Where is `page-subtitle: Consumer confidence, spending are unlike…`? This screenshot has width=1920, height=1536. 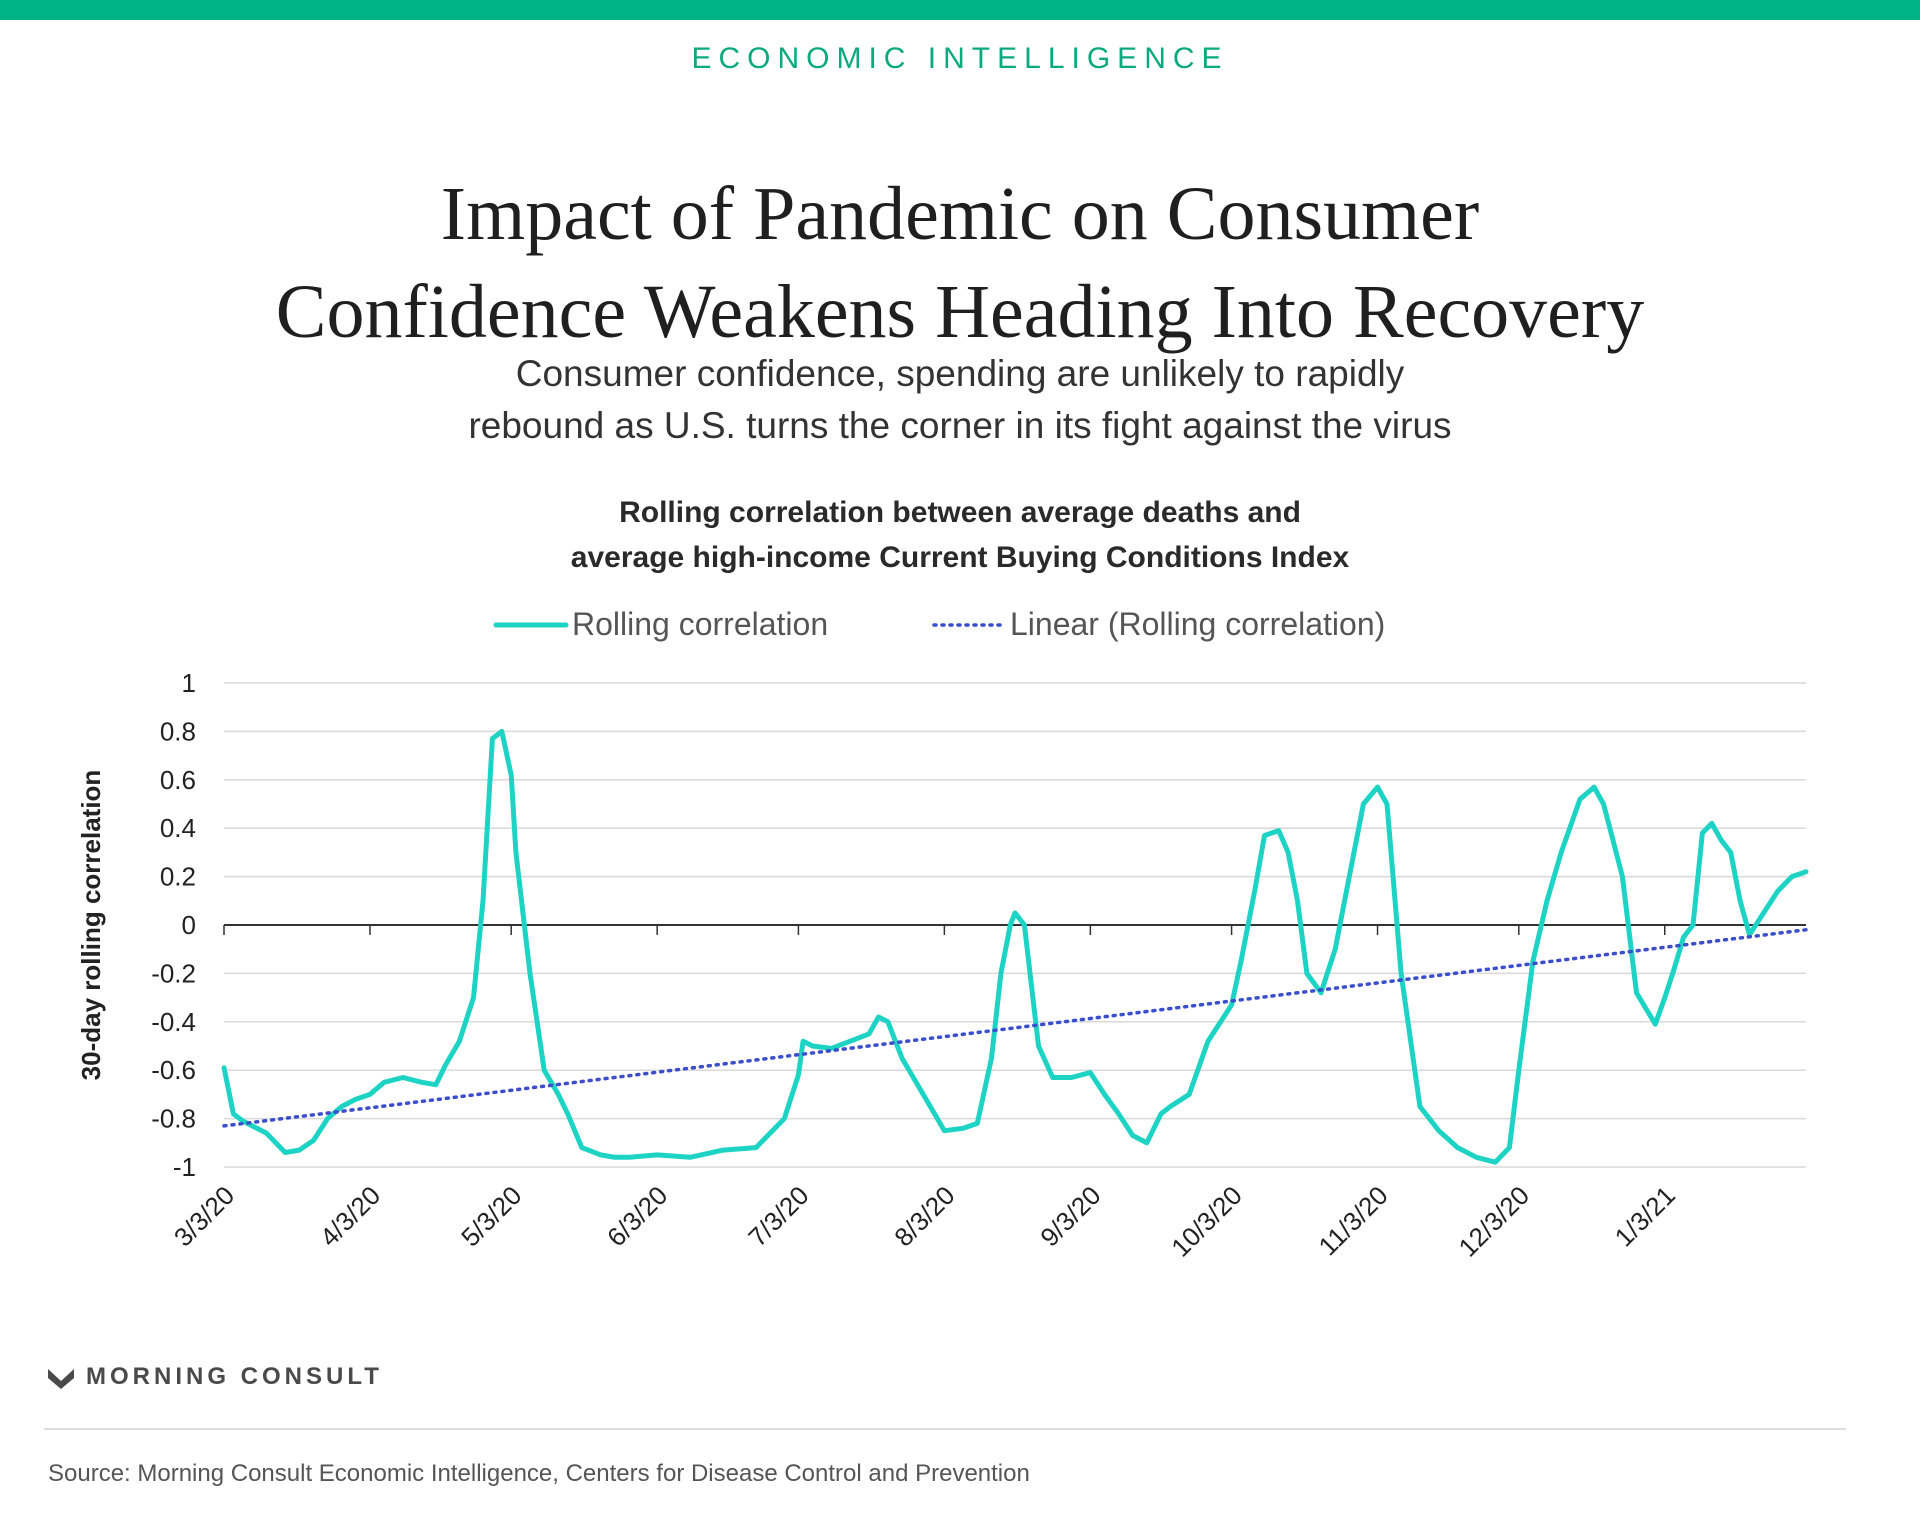
page-subtitle: Consumer confidence, spending are unlike… is located at coordinates (960, 400).